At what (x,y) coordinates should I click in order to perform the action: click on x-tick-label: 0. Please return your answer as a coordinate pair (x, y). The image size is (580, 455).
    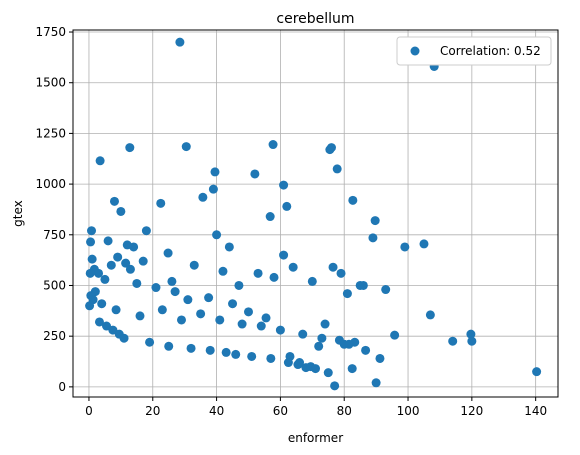
    Looking at the image, I should click on (89, 411).